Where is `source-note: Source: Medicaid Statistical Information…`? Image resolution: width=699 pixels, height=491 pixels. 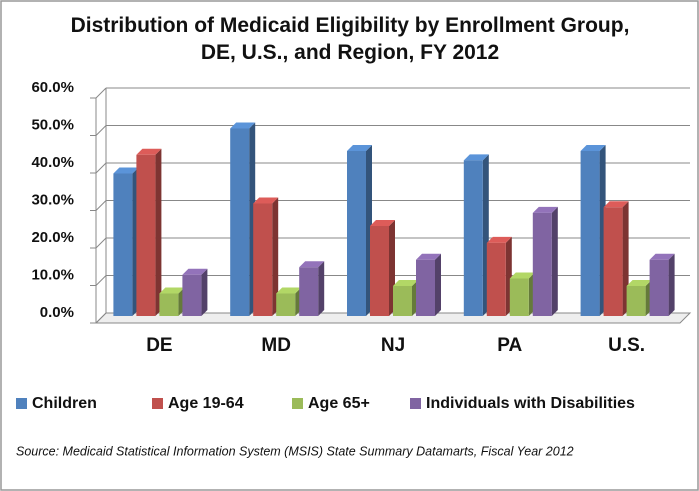 source-note: Source: Medicaid Statistical Information… is located at coordinates (295, 451).